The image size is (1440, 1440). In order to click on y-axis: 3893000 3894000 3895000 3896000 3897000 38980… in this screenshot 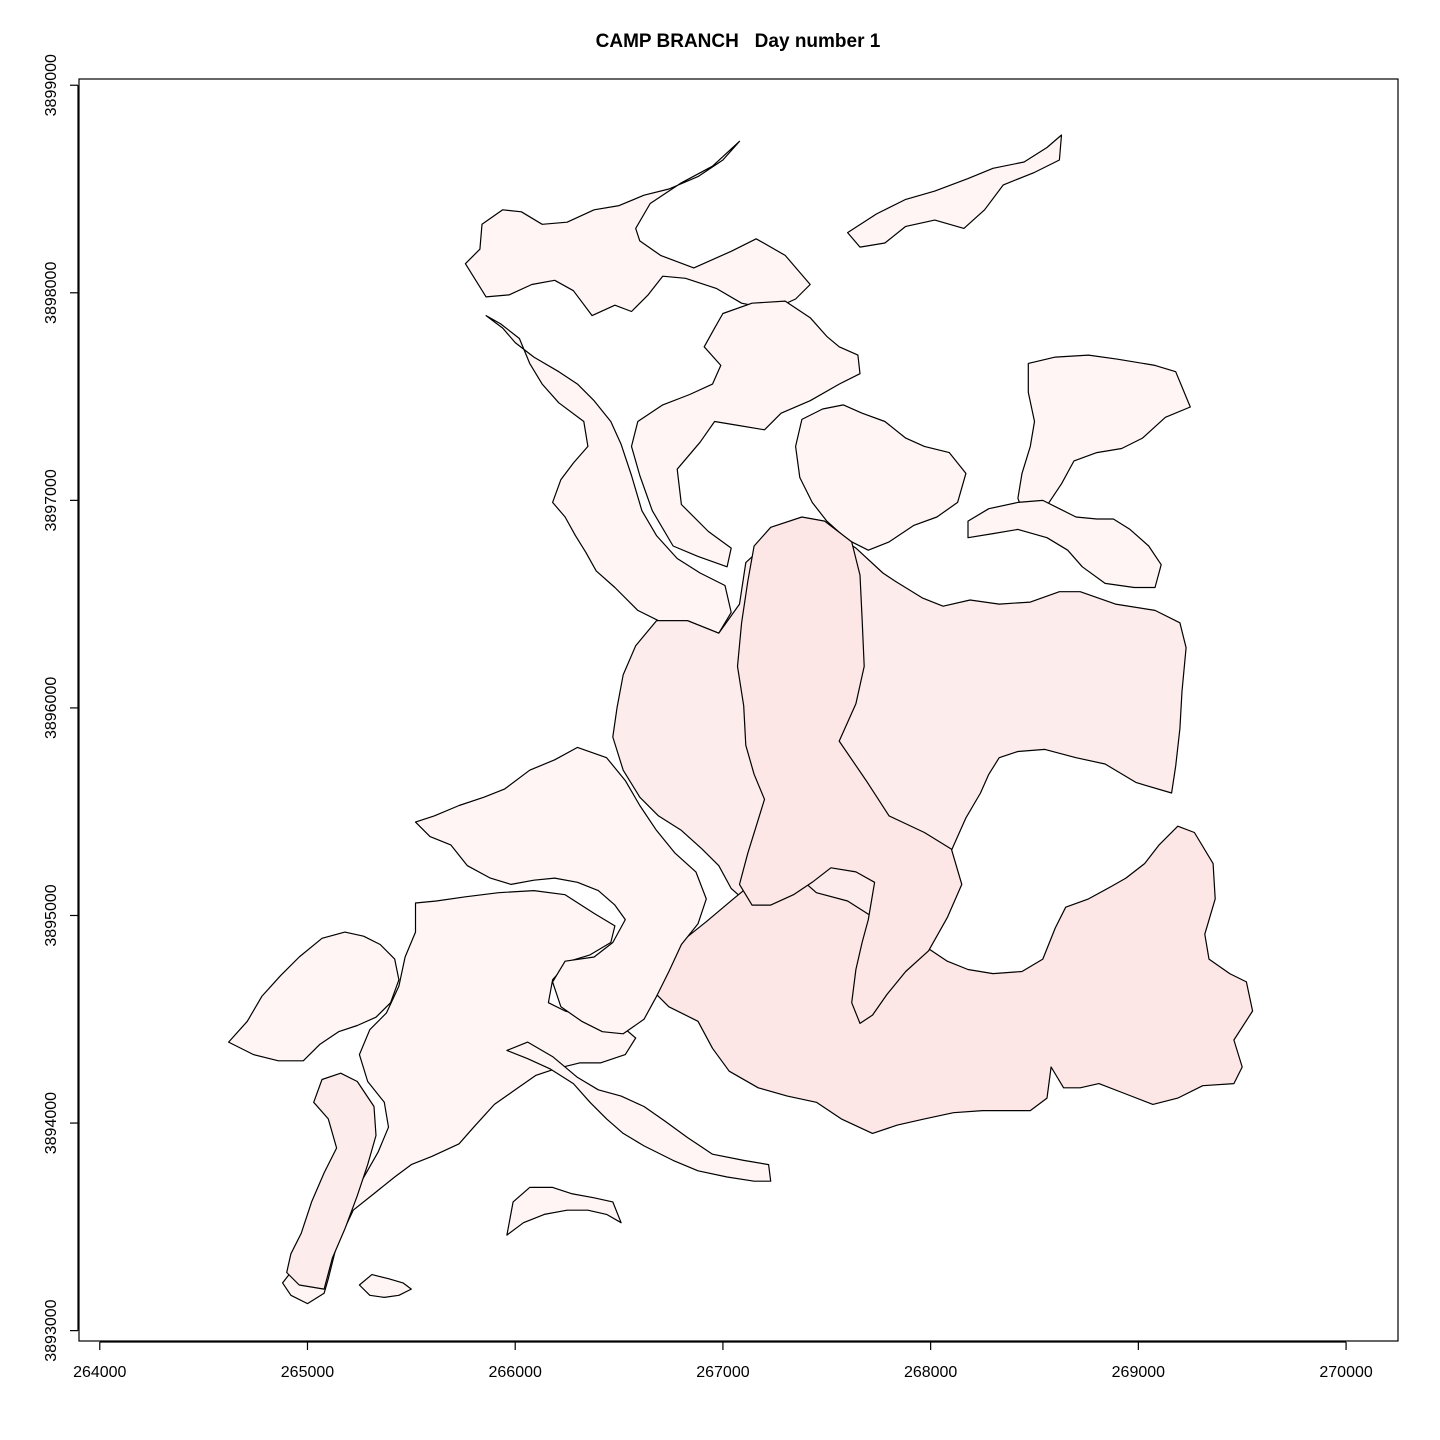, I will do `click(61, 708)`.